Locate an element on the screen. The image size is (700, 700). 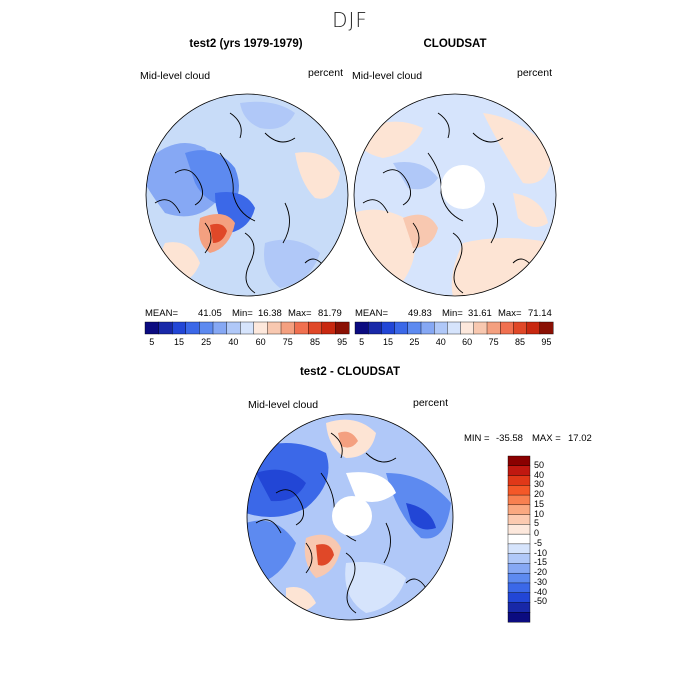
diff-min-label: MIN = is located at coordinates (477, 438).